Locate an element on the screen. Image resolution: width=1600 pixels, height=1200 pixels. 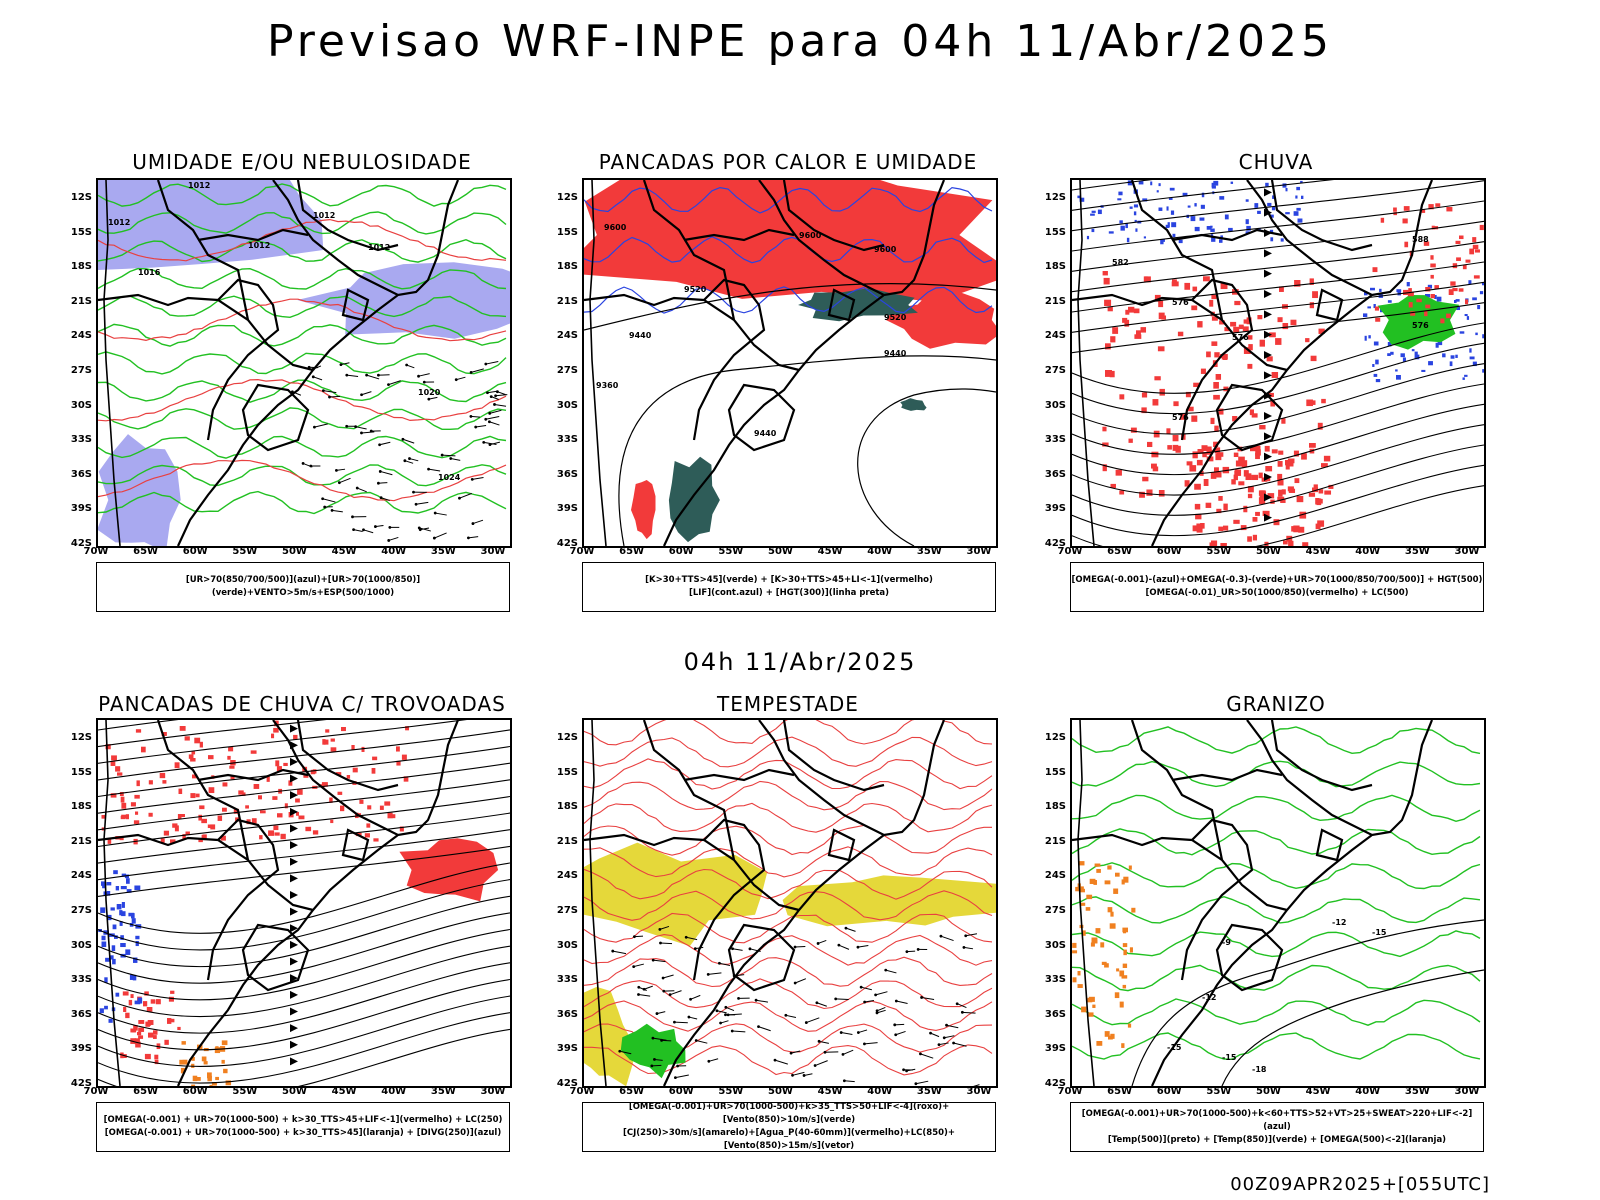
humidity-upper-blue-area is located at coordinates (211, 225).